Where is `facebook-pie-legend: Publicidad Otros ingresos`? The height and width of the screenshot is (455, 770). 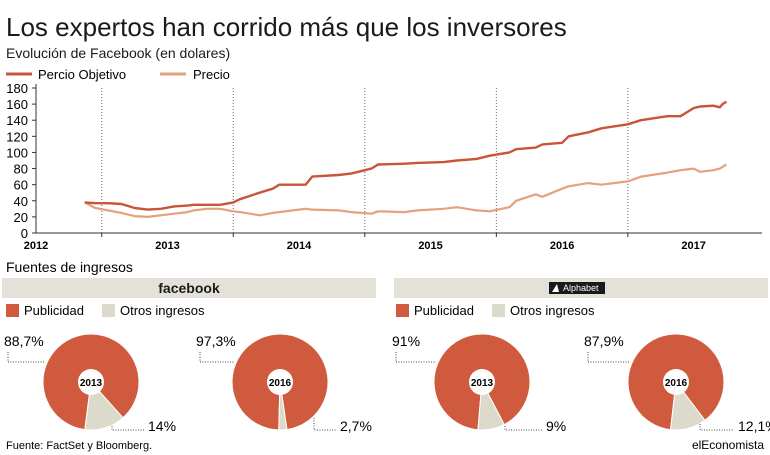 facebook-pie-legend: Publicidad Otros ingresos is located at coordinates (105, 310).